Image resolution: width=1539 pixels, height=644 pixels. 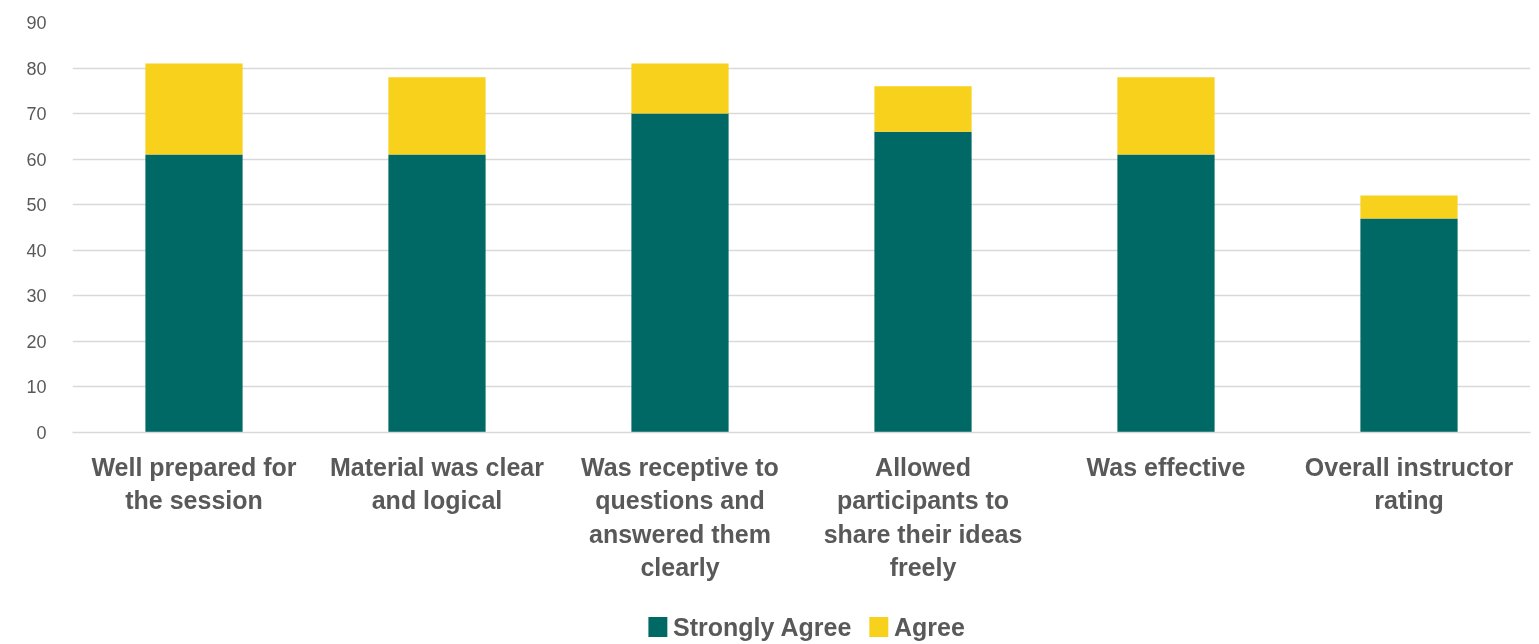 What do you see at coordinates (36, 205) in the screenshot?
I see `y-tick-label: 50` at bounding box center [36, 205].